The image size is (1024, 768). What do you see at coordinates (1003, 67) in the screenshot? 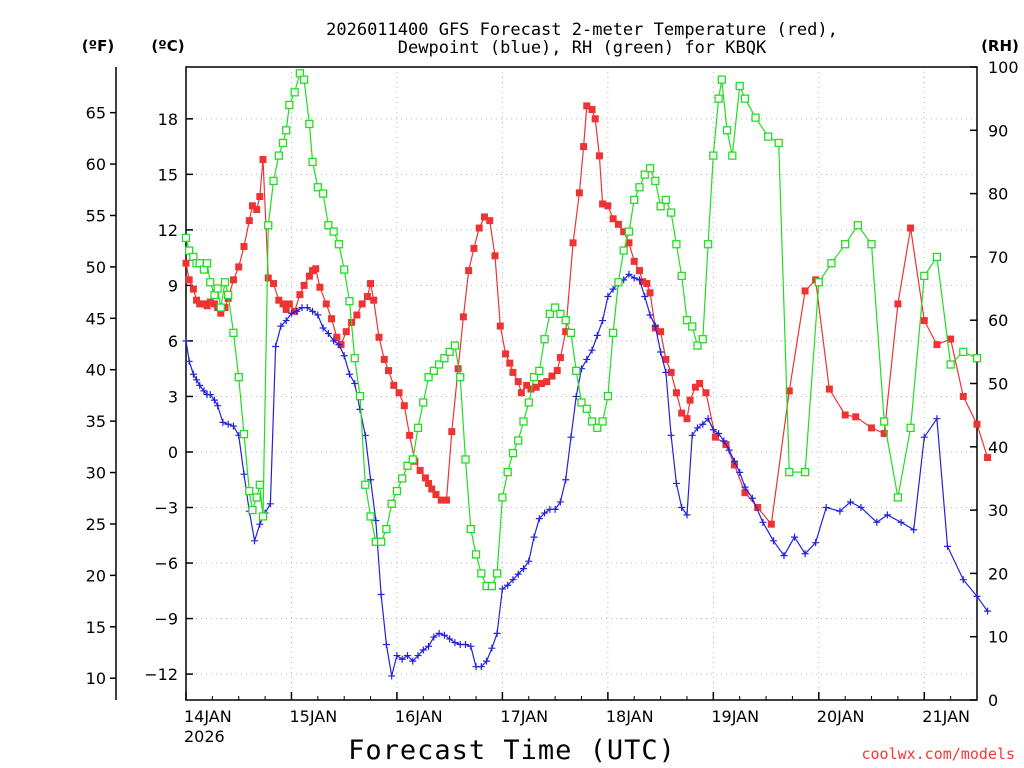
I see `rh-tick-label: 100` at bounding box center [1003, 67].